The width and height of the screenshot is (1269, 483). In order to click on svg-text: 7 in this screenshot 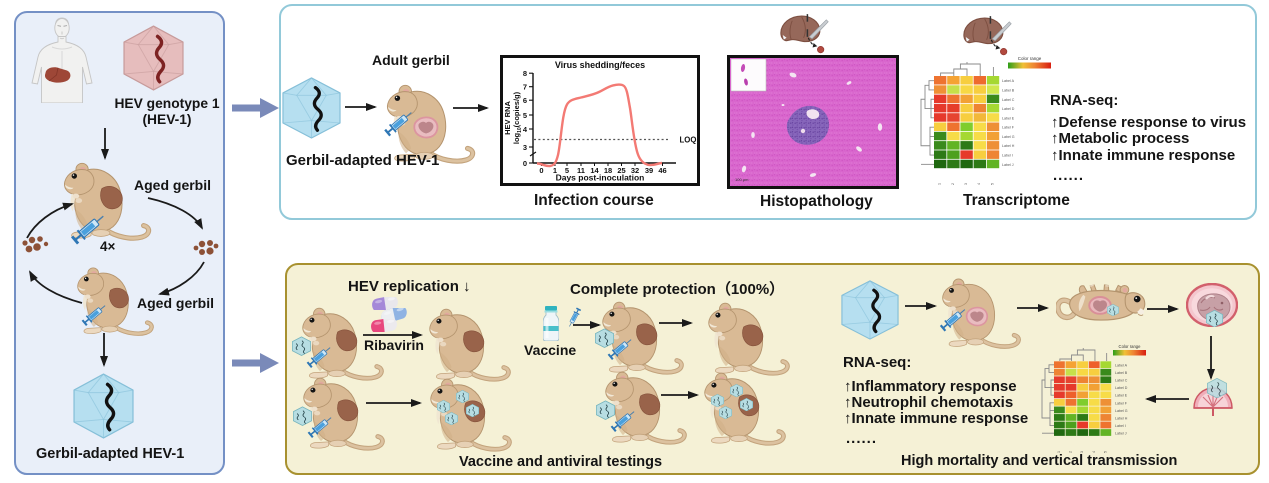, I will do `click(525, 87)`.